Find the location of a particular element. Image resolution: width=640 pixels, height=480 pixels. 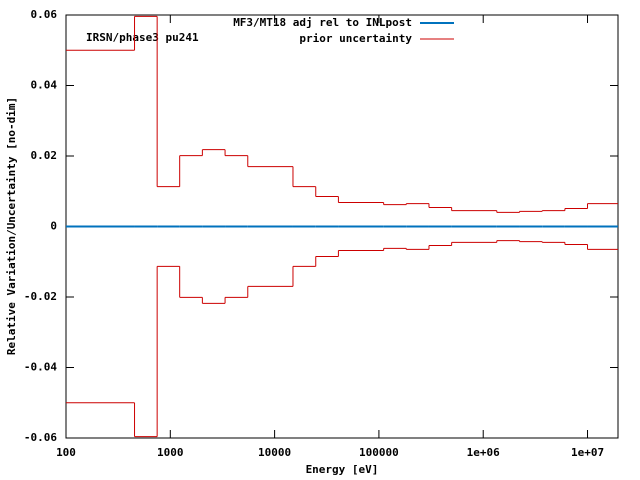

x-axis-label: Energy [eV] is located at coordinates (342, 469).